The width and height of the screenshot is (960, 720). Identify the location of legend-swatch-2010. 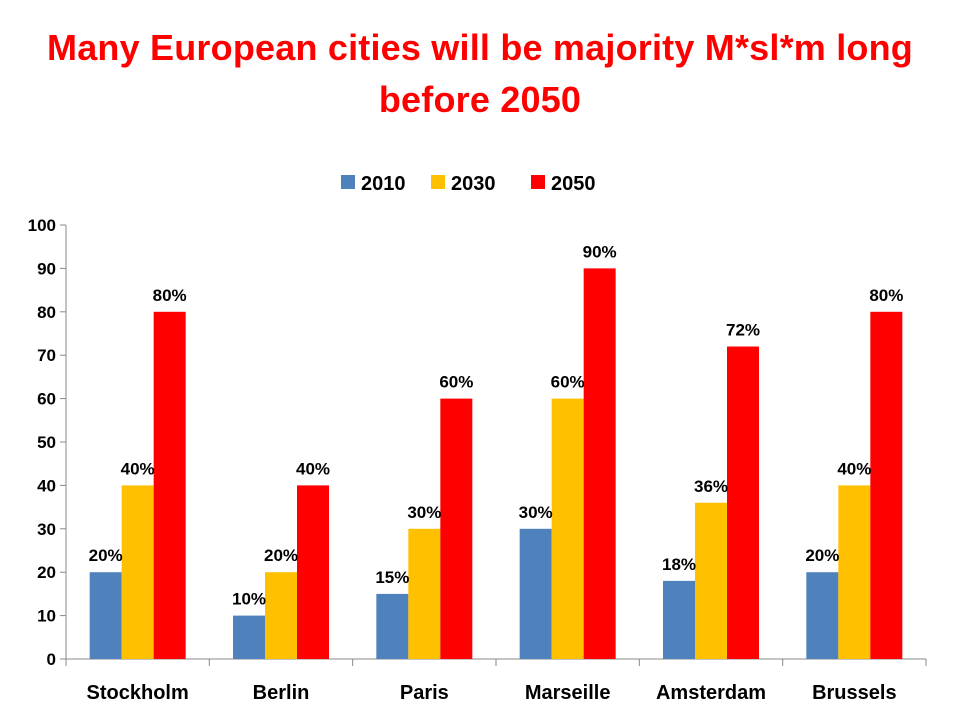
(348, 182).